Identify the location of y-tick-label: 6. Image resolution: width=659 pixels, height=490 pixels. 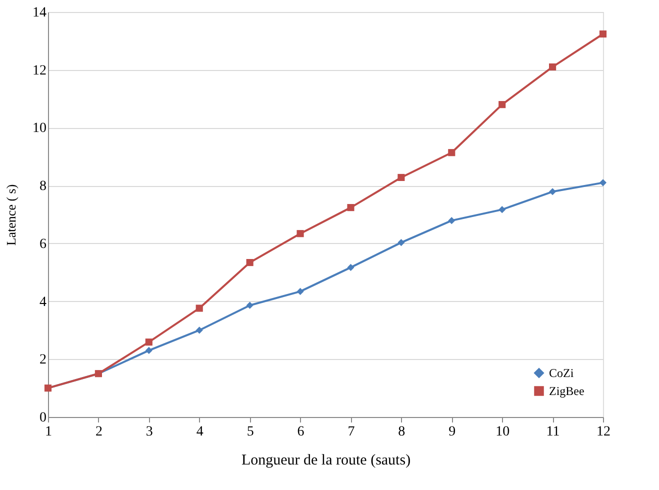
(43, 244).